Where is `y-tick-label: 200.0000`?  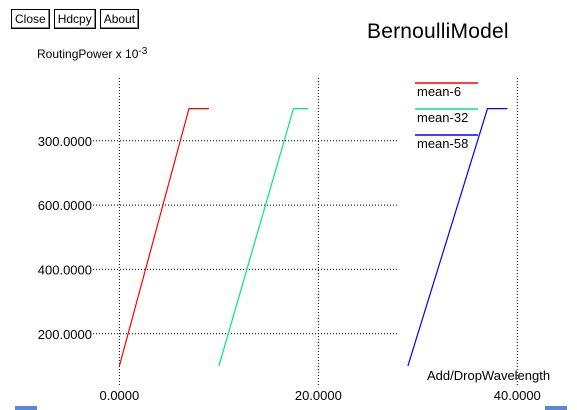 y-tick-label: 200.0000 is located at coordinates (65, 334).